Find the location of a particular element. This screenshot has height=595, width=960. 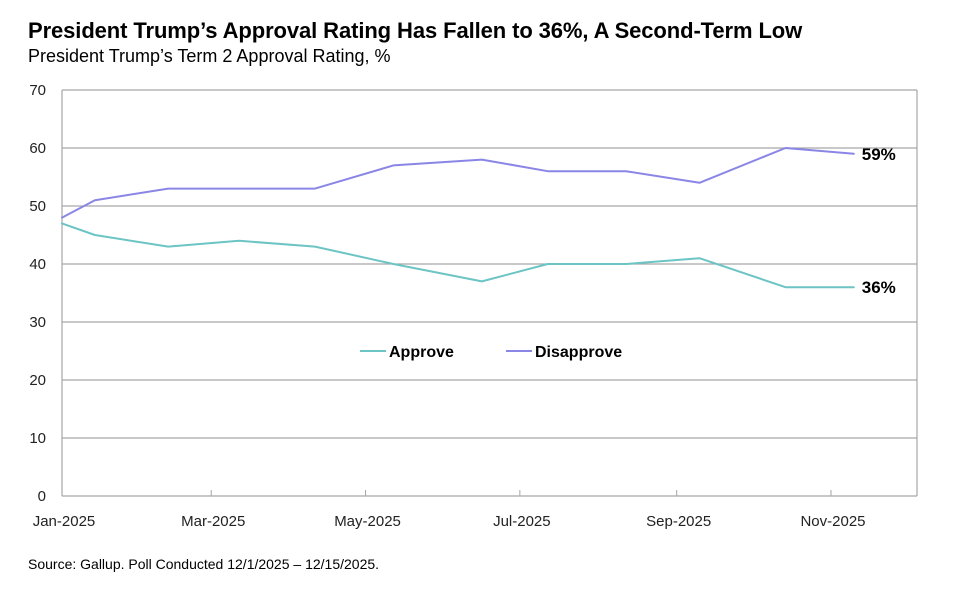

series-line-disapprove is located at coordinates (458, 183).